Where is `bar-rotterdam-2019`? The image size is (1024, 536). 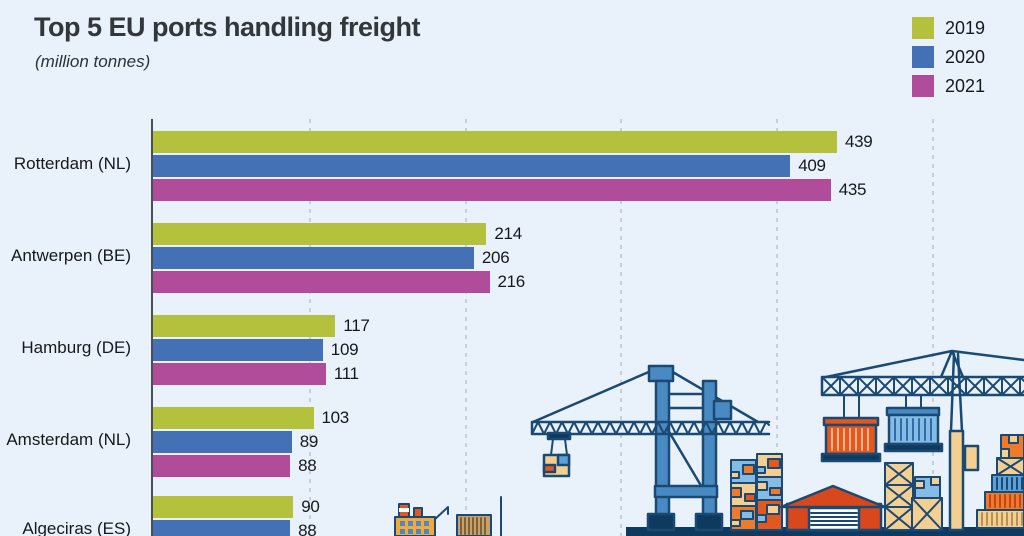 bar-rotterdam-2019 is located at coordinates (495, 142).